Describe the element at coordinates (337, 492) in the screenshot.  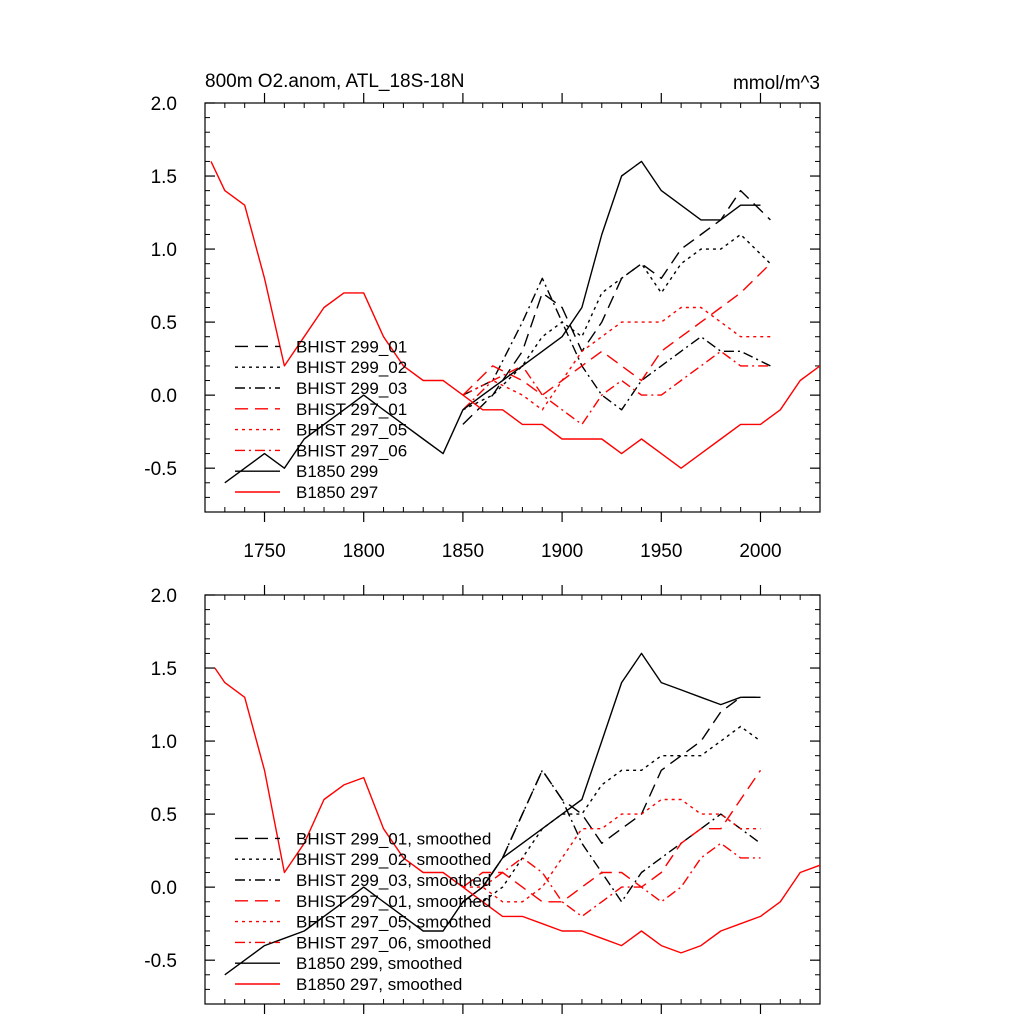
I see `legend-label: B1850 297` at that location.